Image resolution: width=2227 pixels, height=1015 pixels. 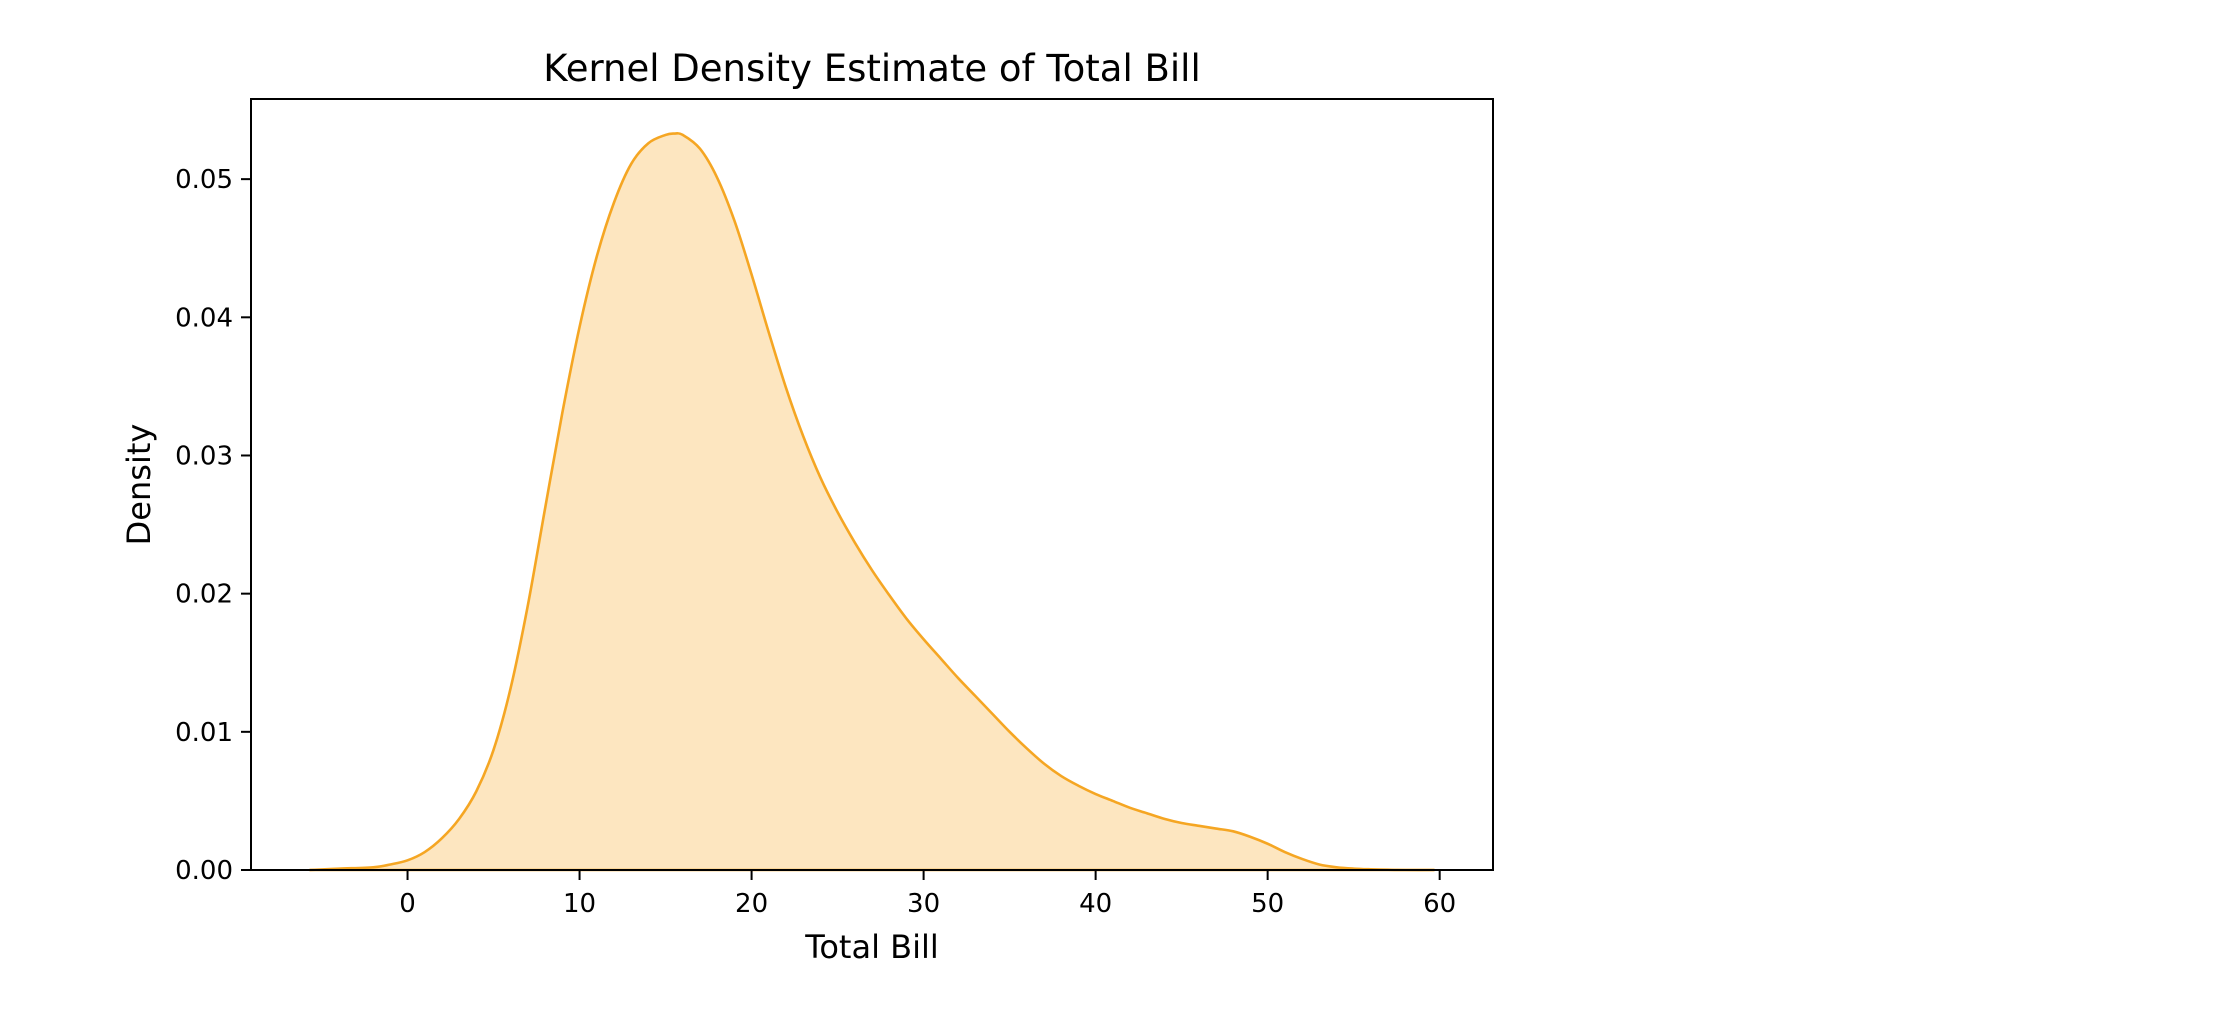 What do you see at coordinates (1267, 904) in the screenshot?
I see `x-tick-label: 50` at bounding box center [1267, 904].